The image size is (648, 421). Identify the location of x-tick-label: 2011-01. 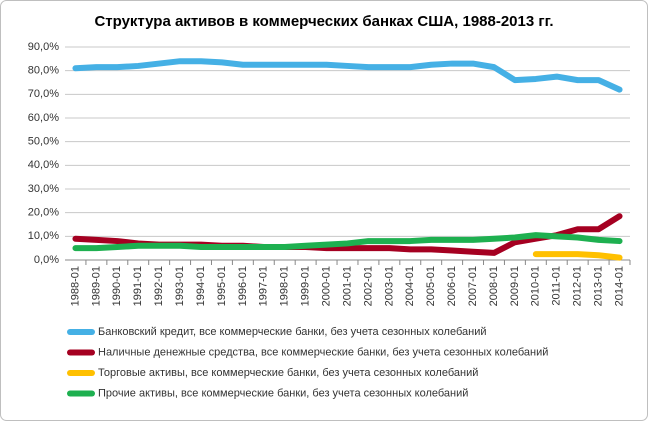
(557, 286).